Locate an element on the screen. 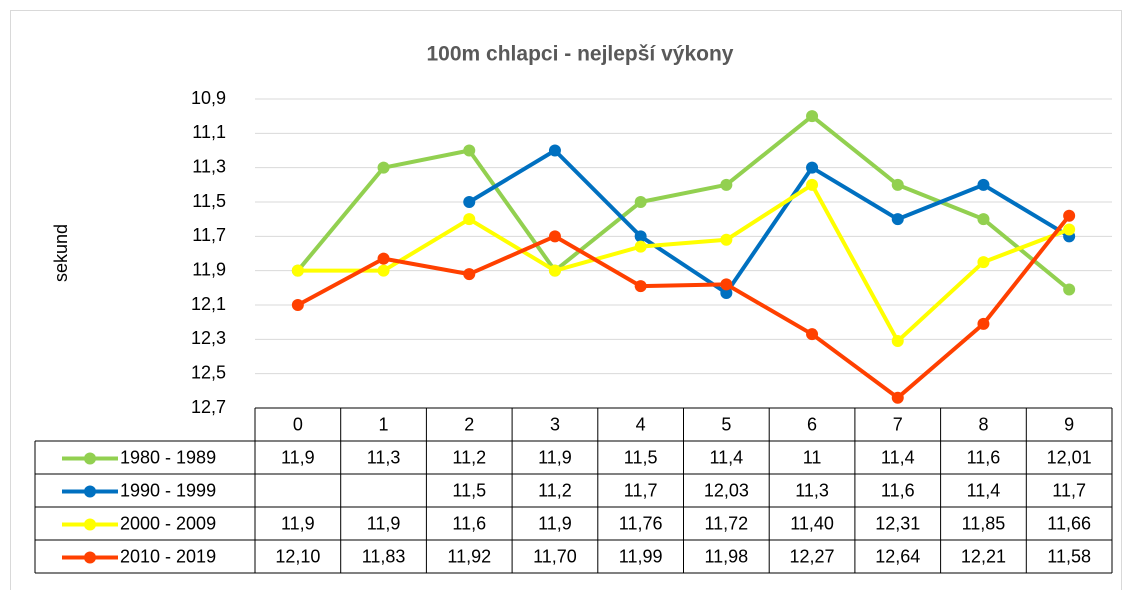 The height and width of the screenshot is (590, 1132). table-value: 12,01 is located at coordinates (1069, 457).